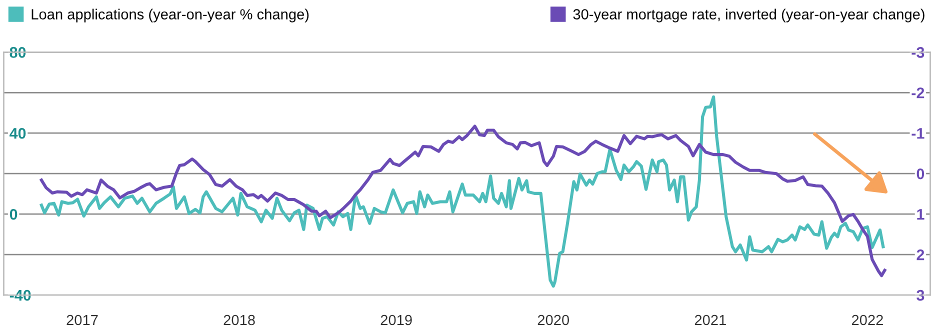 Image resolution: width=934 pixels, height=326 pixels. Describe the element at coordinates (170, 15) in the screenshot. I see `legend-label: Loan applications (year-on-year % change)` at that location.